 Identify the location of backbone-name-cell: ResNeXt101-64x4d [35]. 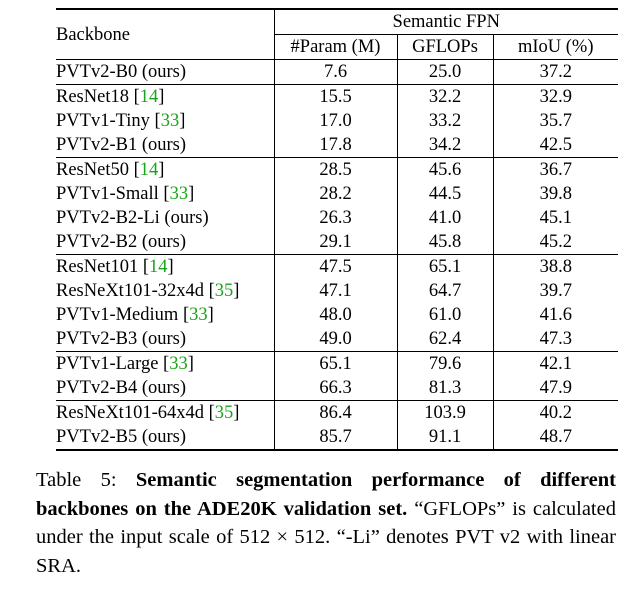
(165, 412).